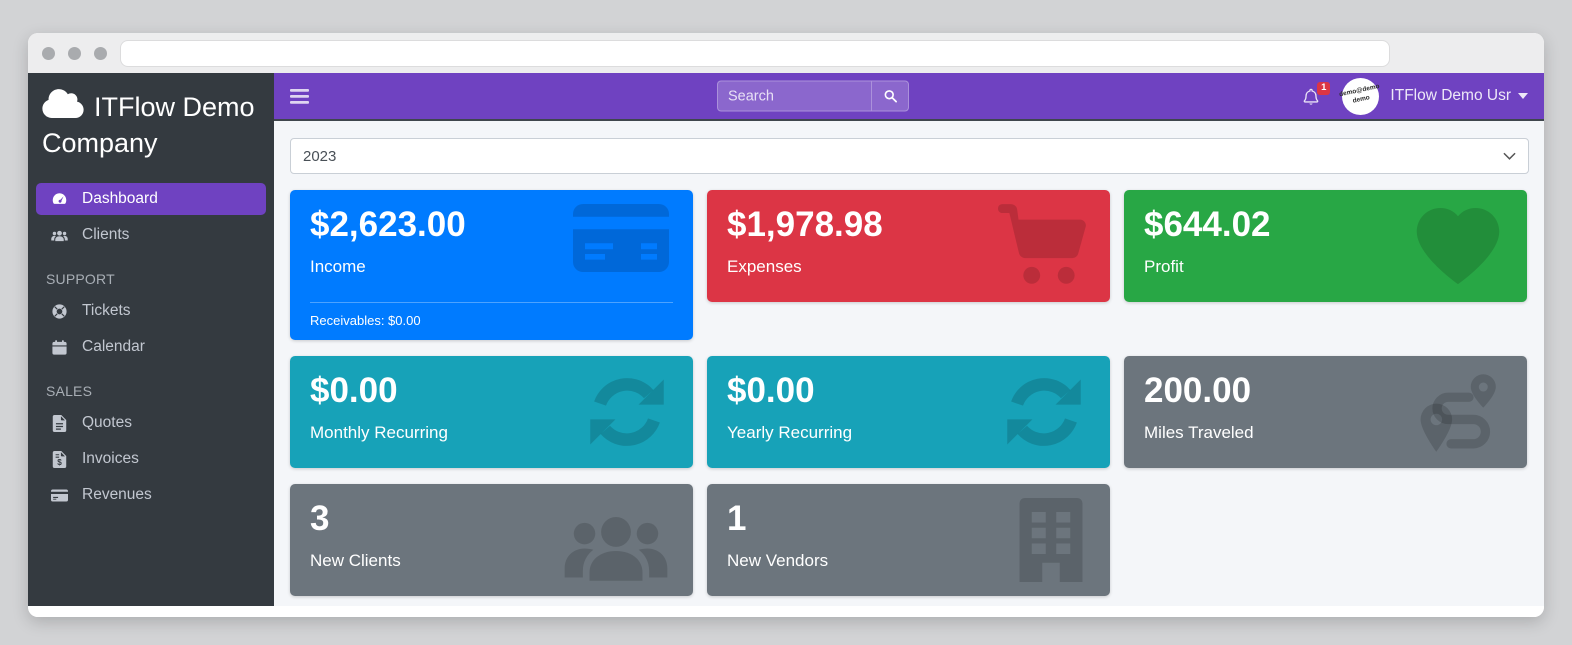 The width and height of the screenshot is (1572, 645). I want to click on navbar-right: 1 demo@demo demo ITFlow Demo Usr, so click(1415, 96).